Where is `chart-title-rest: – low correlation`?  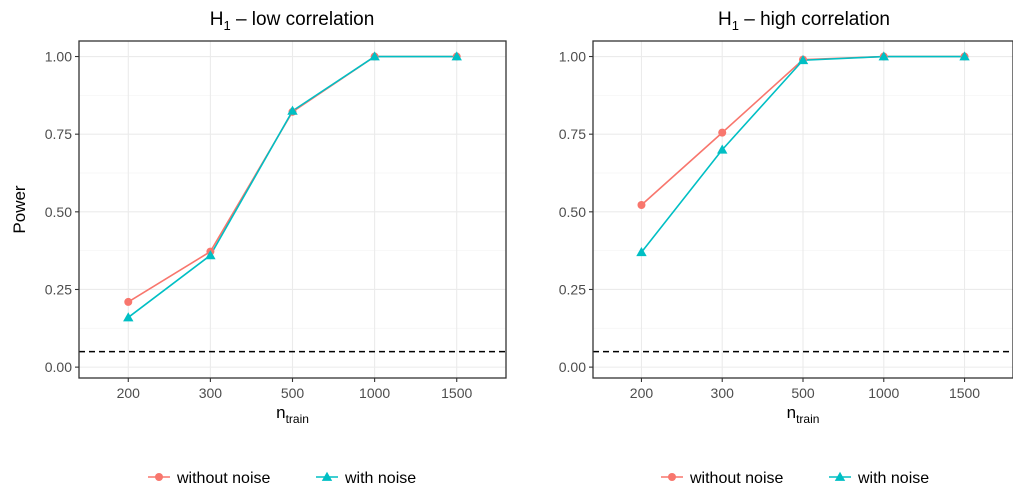
chart-title-rest: – low correlation is located at coordinates (303, 19).